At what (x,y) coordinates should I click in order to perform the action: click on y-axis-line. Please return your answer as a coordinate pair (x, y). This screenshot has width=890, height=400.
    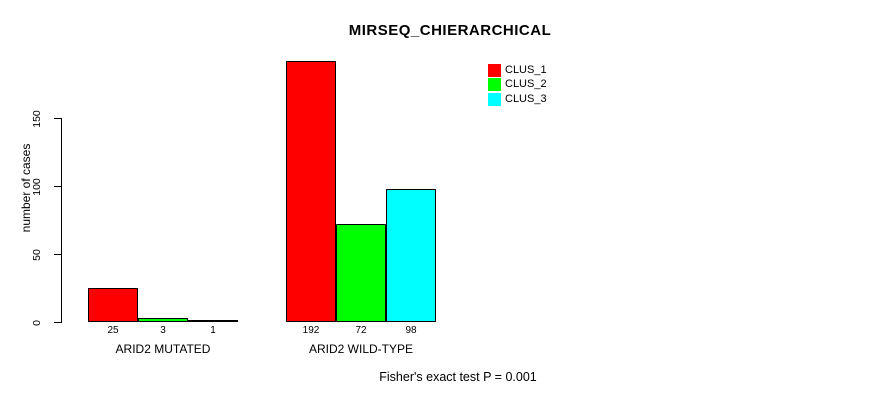
    Looking at the image, I should click on (61, 220).